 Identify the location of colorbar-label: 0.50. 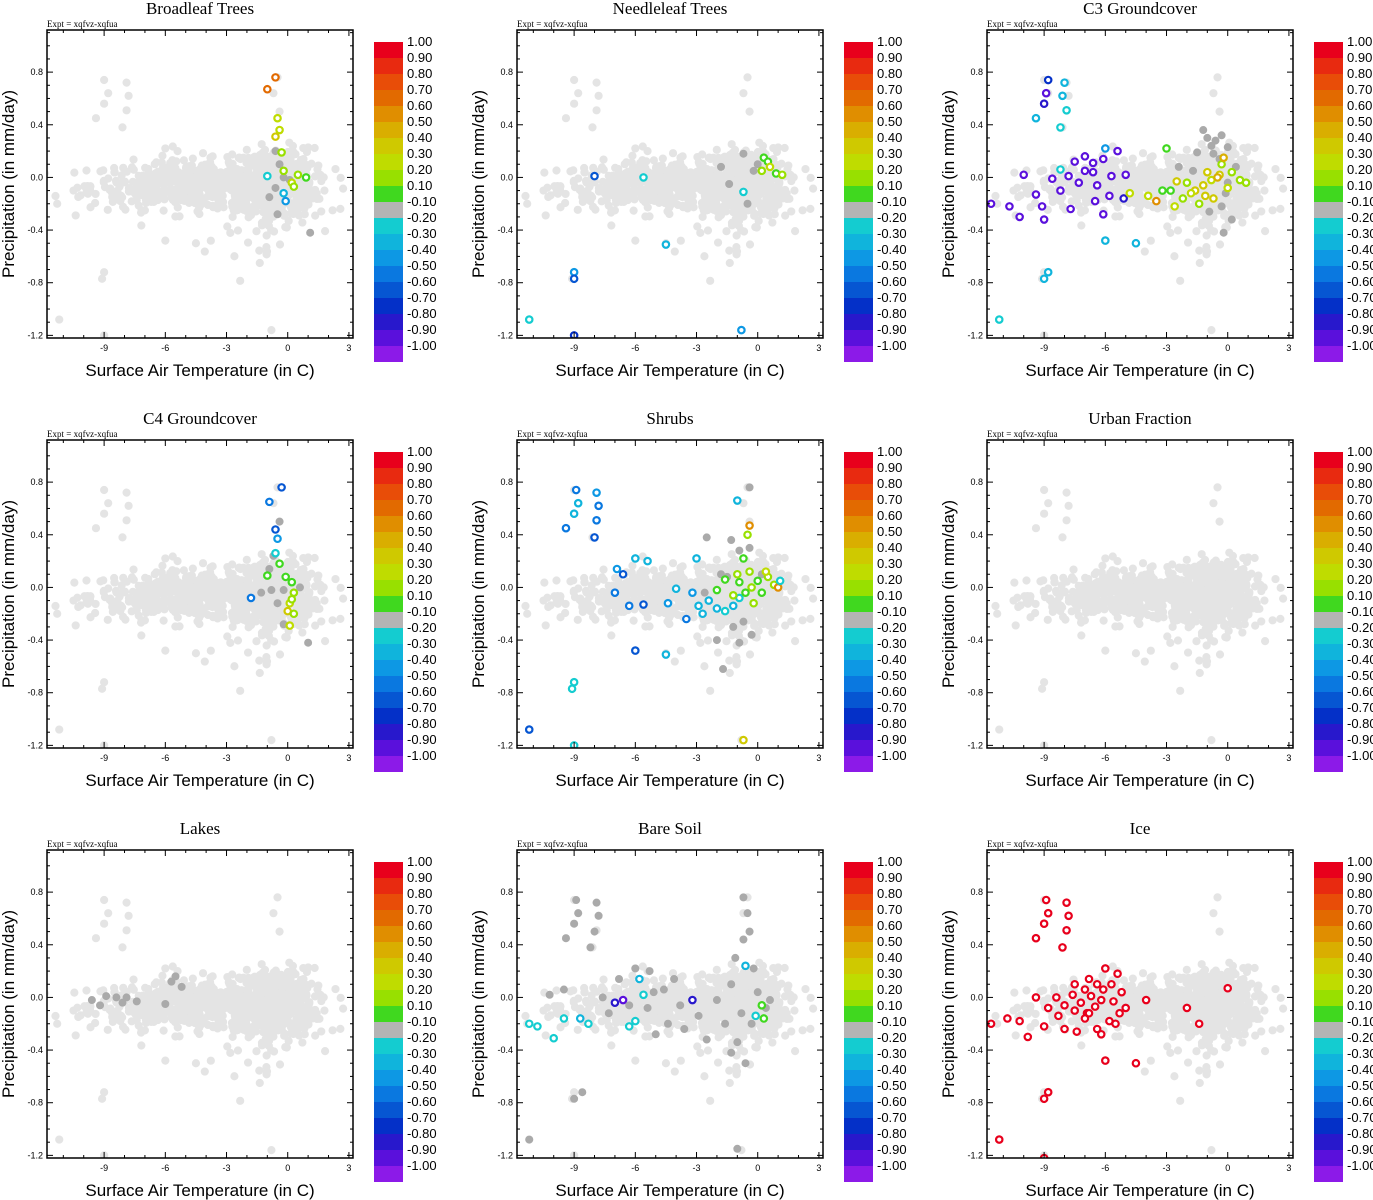
(419, 531).